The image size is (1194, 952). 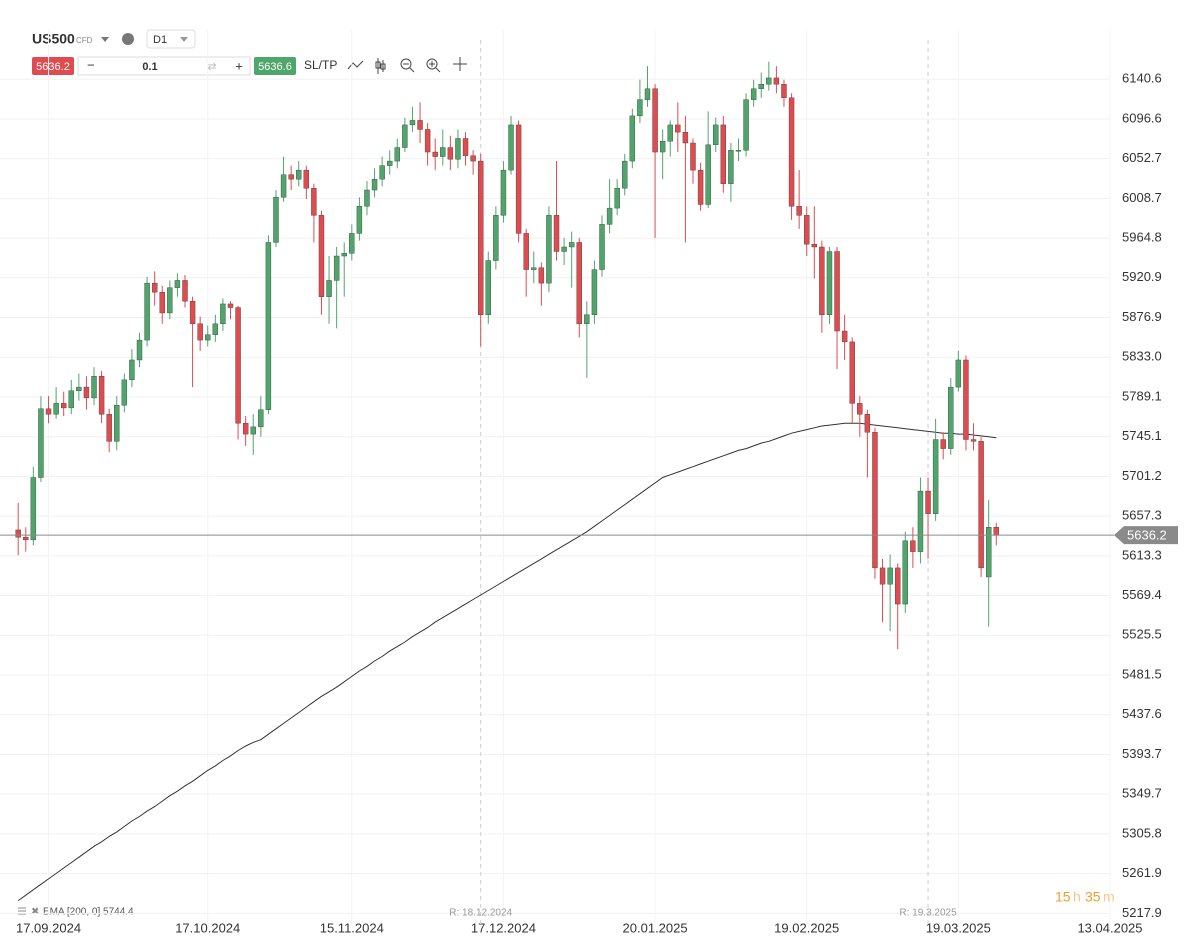 I want to click on y-tick-label: 5217.9, so click(x=1142, y=912).